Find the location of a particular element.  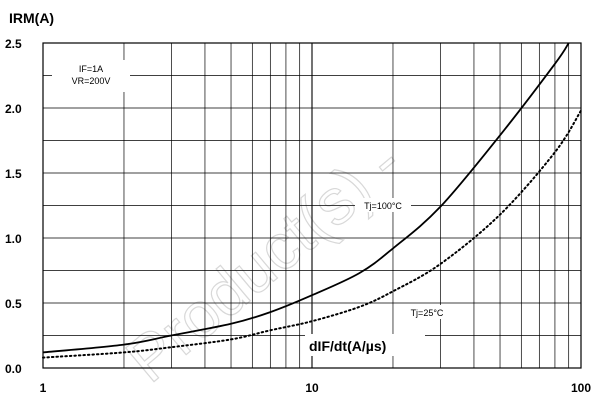

label-bg-tj25 is located at coordinates (427, 312).